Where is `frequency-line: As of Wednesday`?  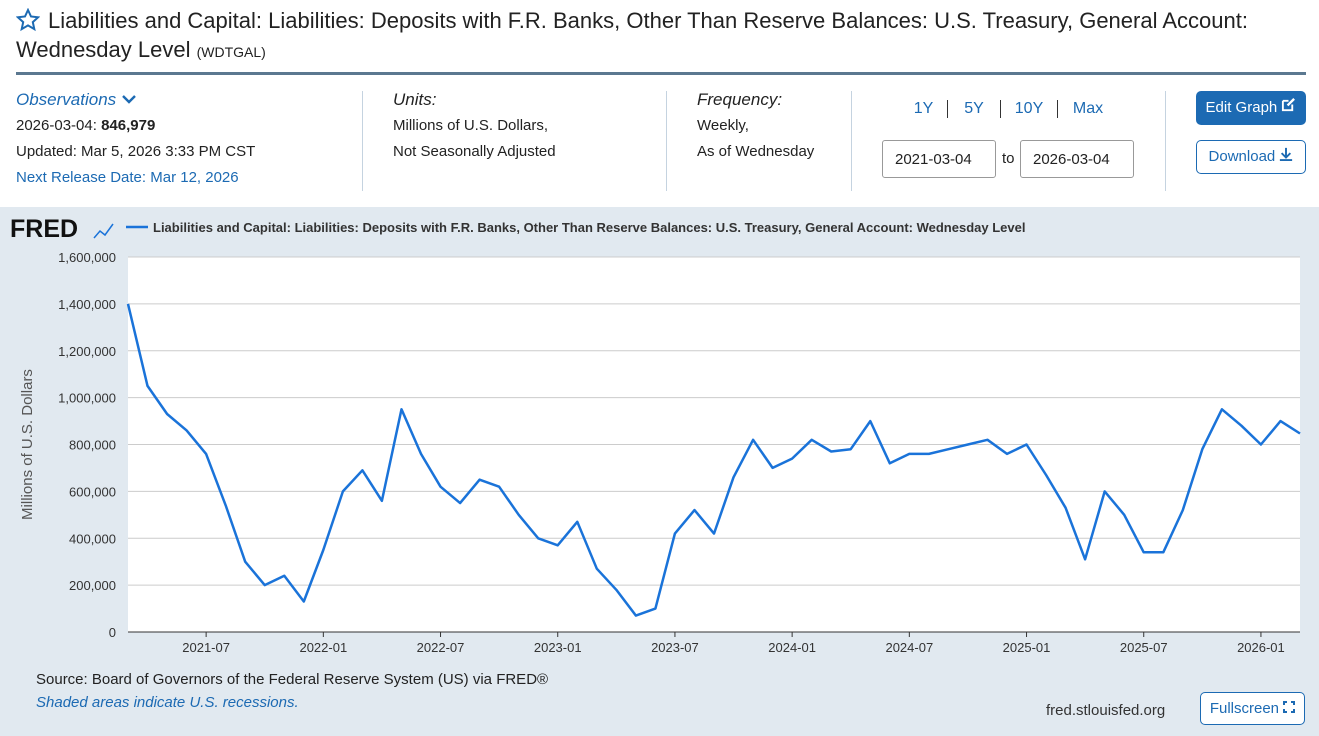 frequency-line: As of Wednesday is located at coordinates (756, 151).